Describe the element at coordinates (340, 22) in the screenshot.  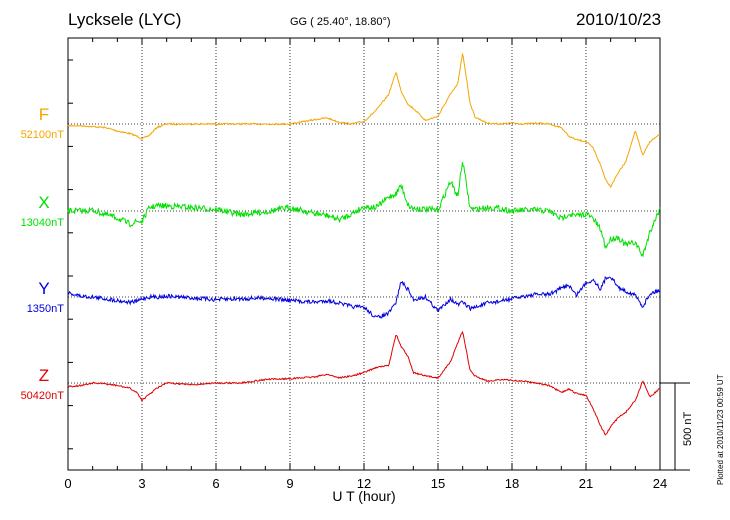
I see `station-coordinates: GG ( 25.40°, 18.80°)` at that location.